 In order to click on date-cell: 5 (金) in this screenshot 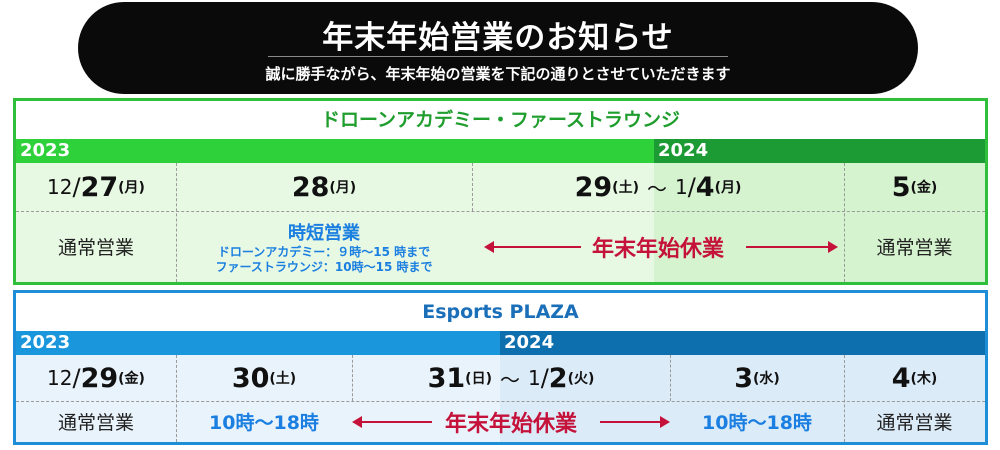, I will do `click(914, 187)`.